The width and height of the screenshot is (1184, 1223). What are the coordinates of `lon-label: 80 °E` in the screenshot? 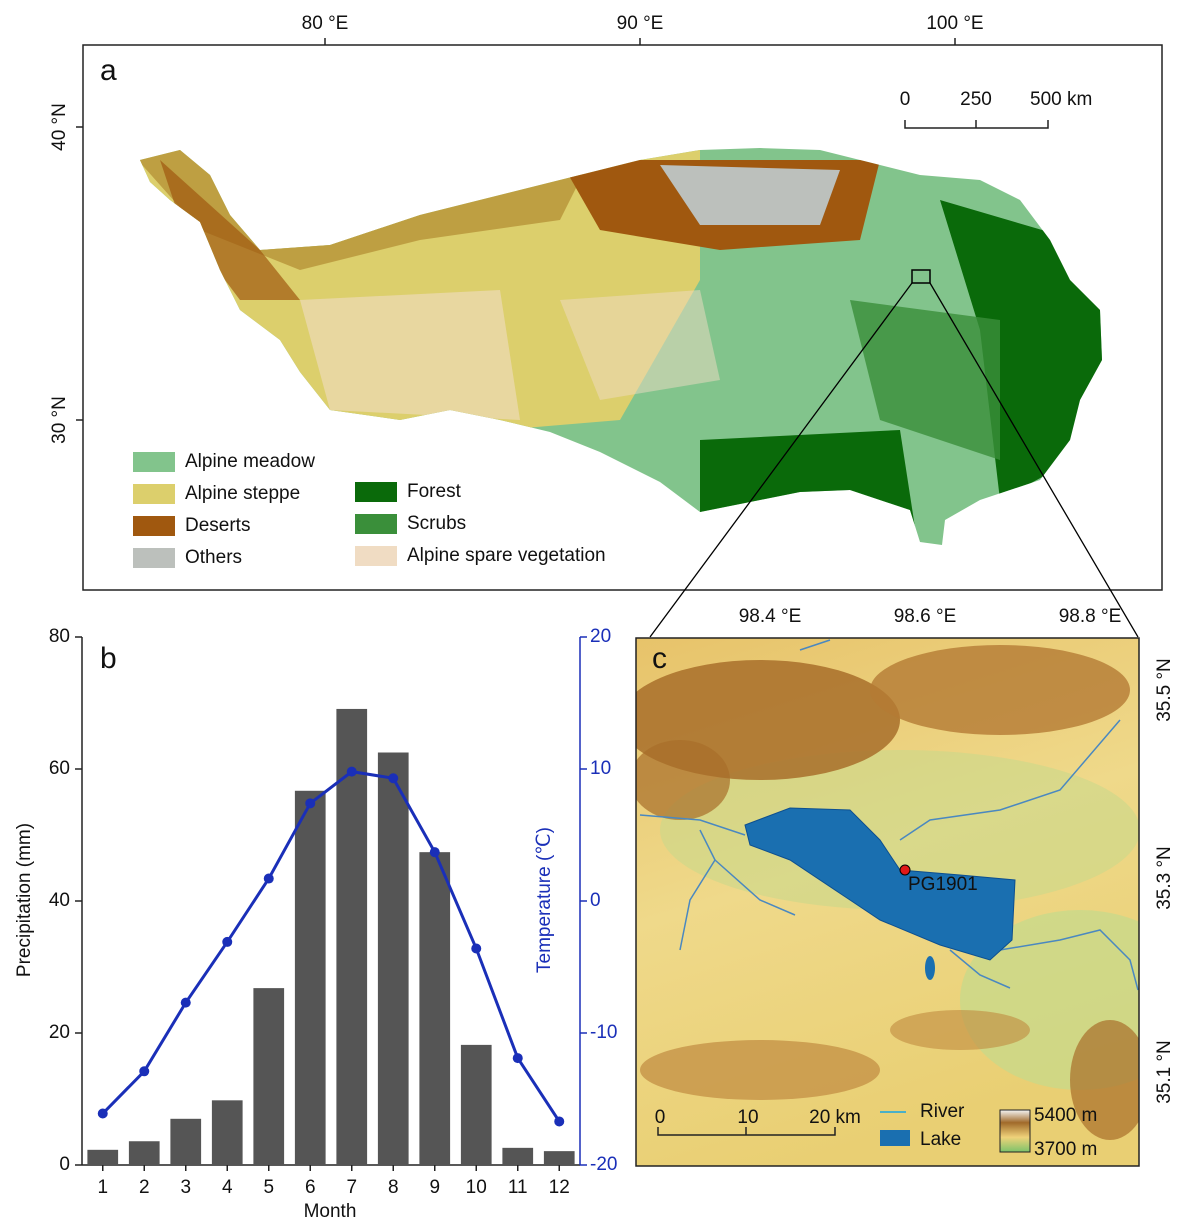 It's located at (325, 23).